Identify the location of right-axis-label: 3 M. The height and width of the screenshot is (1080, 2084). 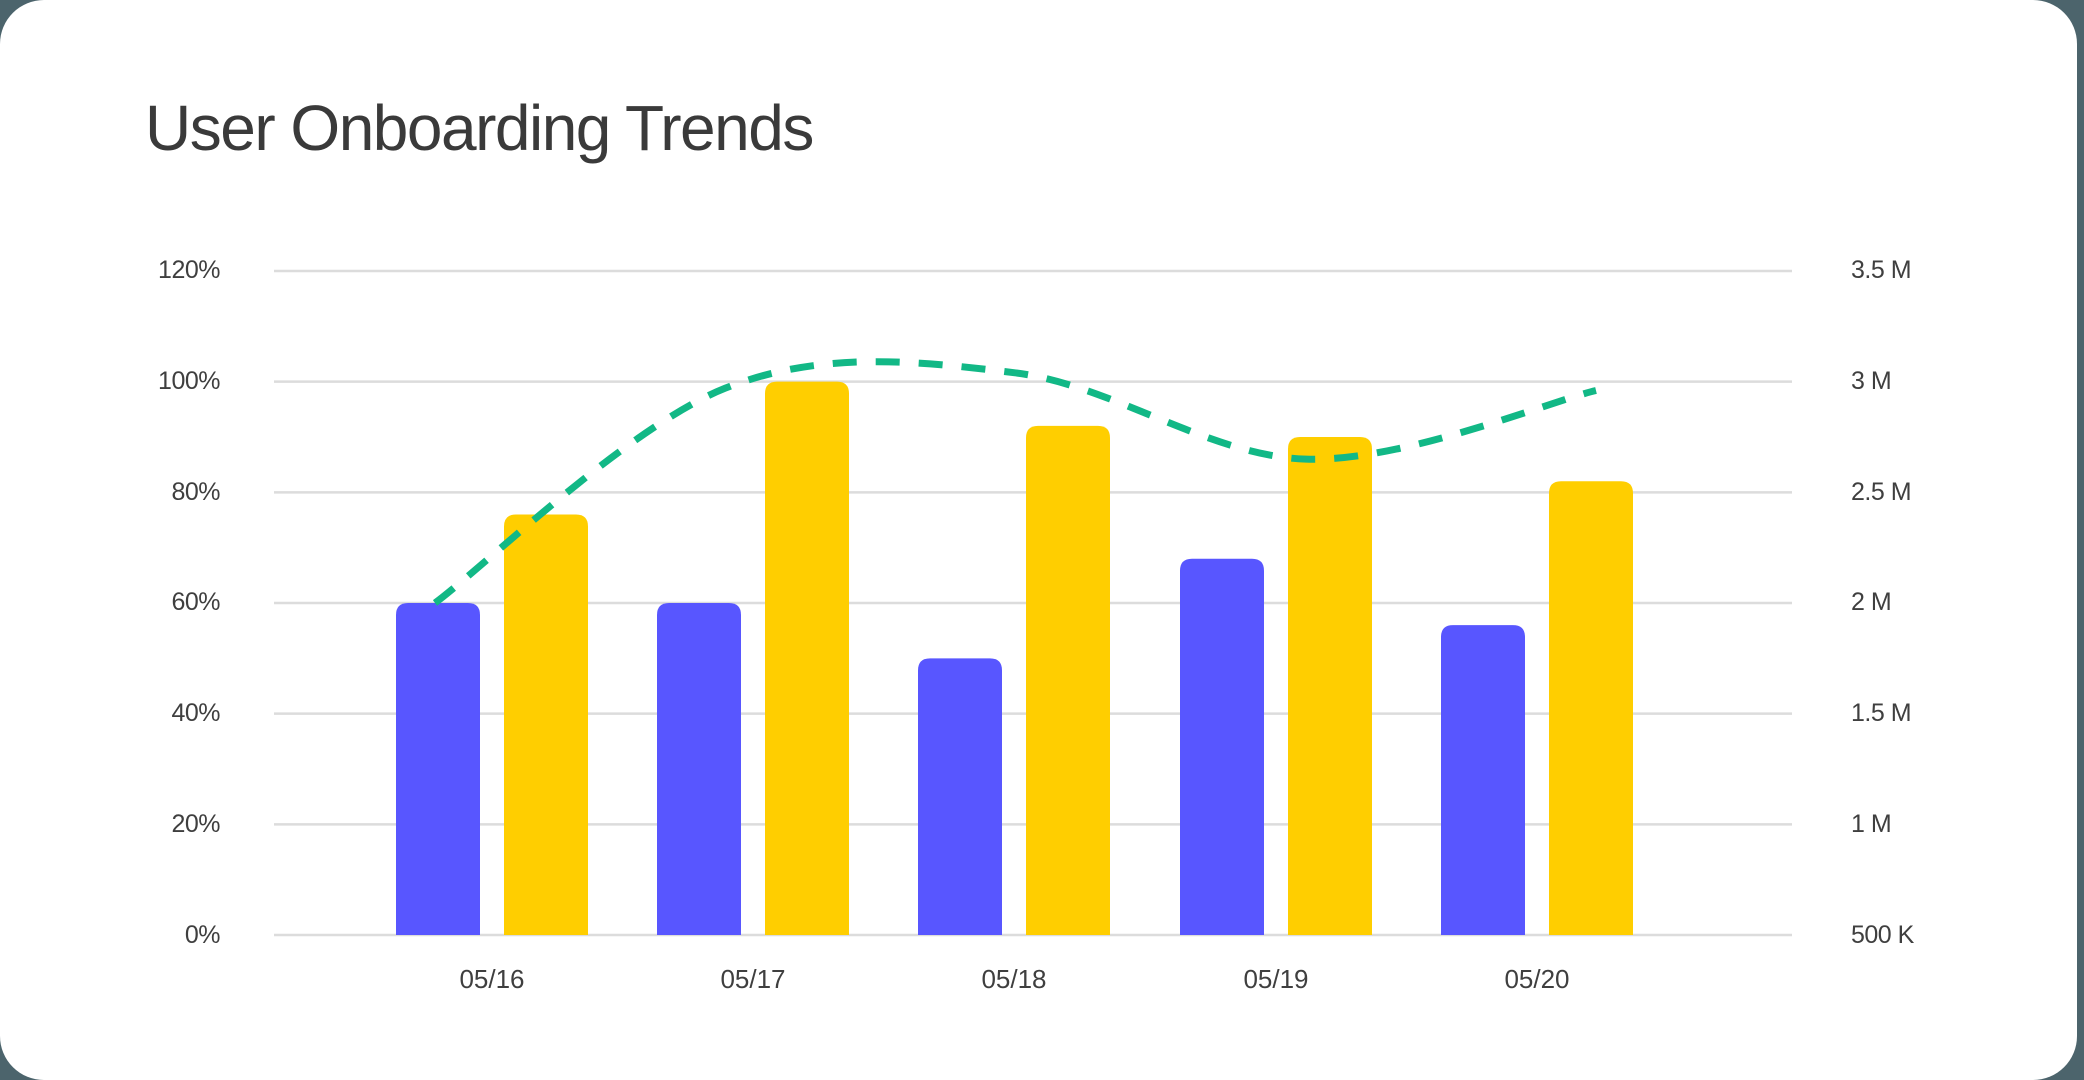
(1871, 381).